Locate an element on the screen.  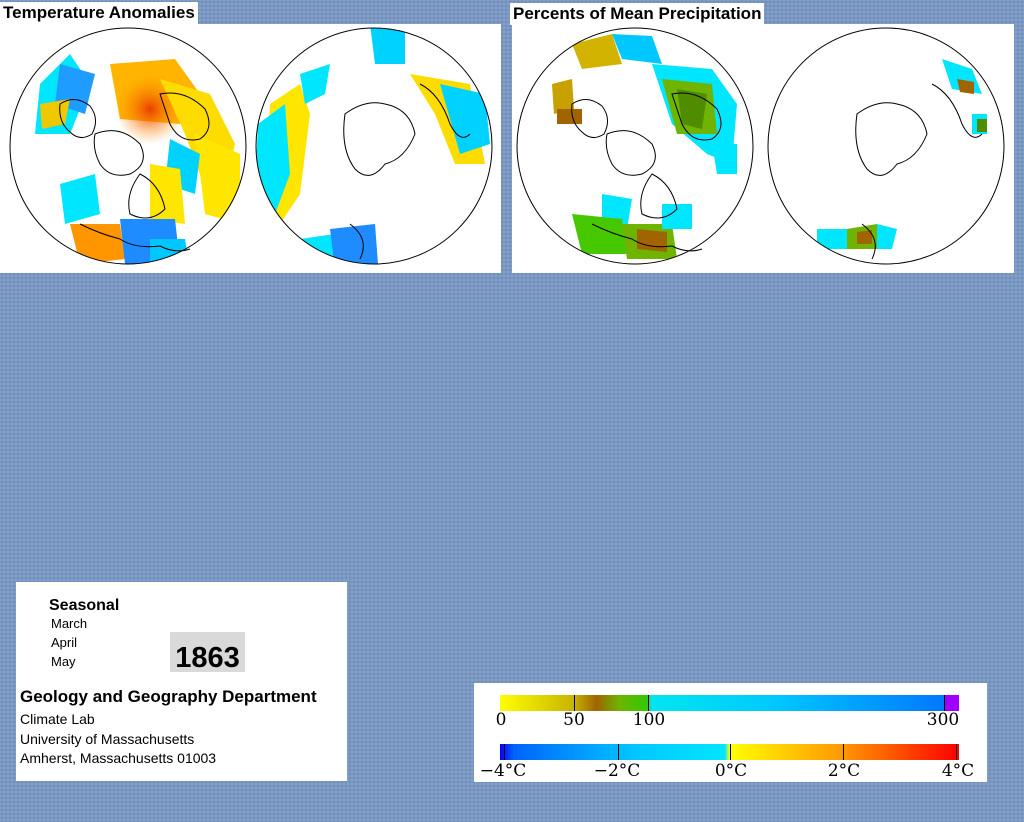
western-hemisphere-anomalies is located at coordinates (137, 159).